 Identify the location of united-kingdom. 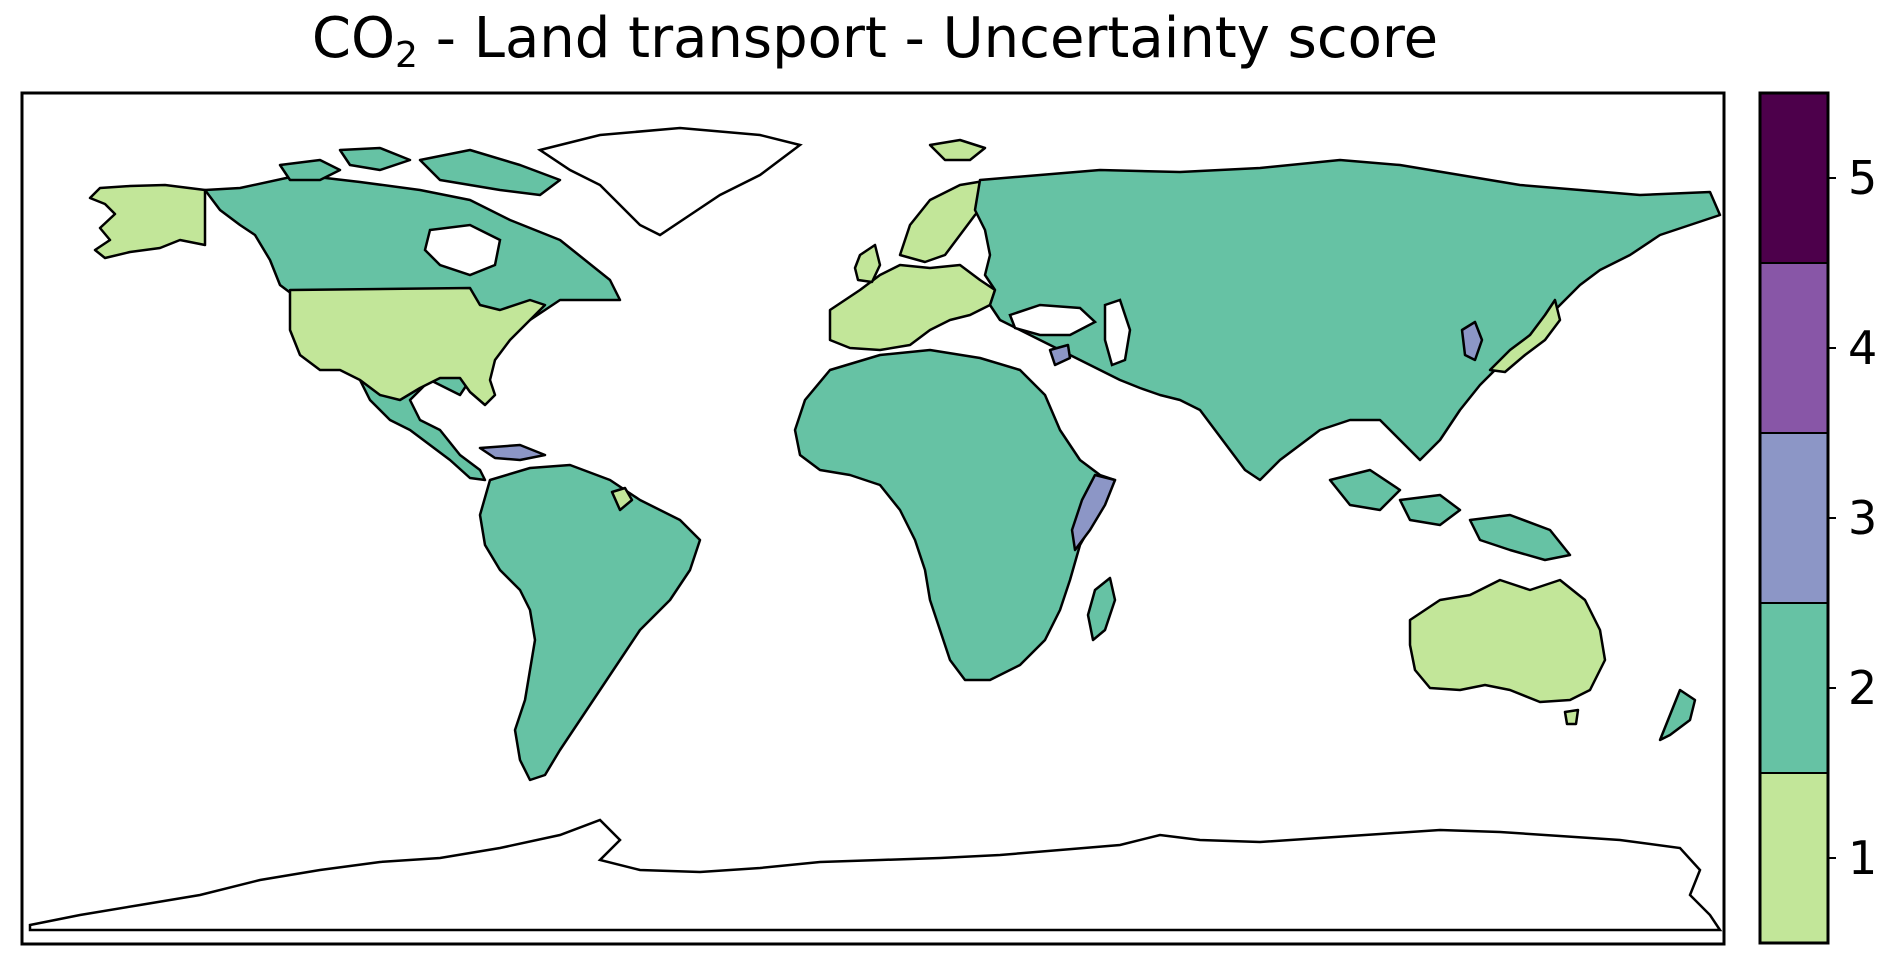
(867, 263).